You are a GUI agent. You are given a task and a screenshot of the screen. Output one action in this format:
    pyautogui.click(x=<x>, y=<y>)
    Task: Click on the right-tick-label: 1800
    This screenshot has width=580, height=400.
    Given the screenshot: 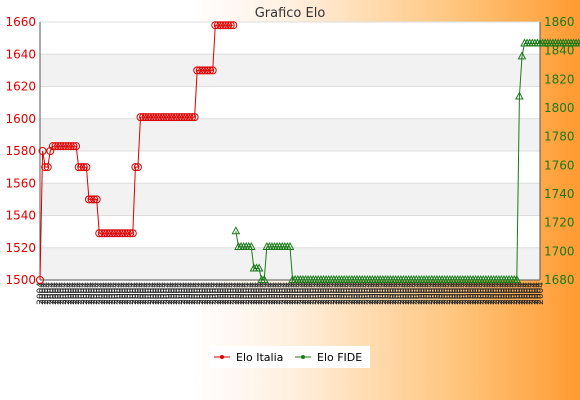 What is the action you would take?
    pyautogui.click(x=559, y=108)
    